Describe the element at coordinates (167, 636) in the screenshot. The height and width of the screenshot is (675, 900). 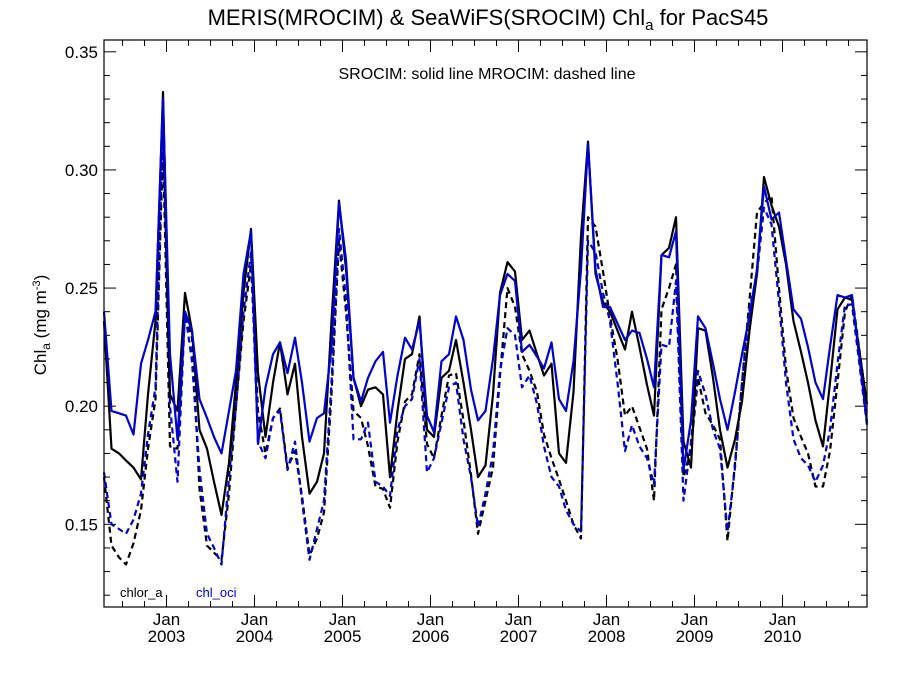
I see `x-tick-label-year: 2003` at that location.